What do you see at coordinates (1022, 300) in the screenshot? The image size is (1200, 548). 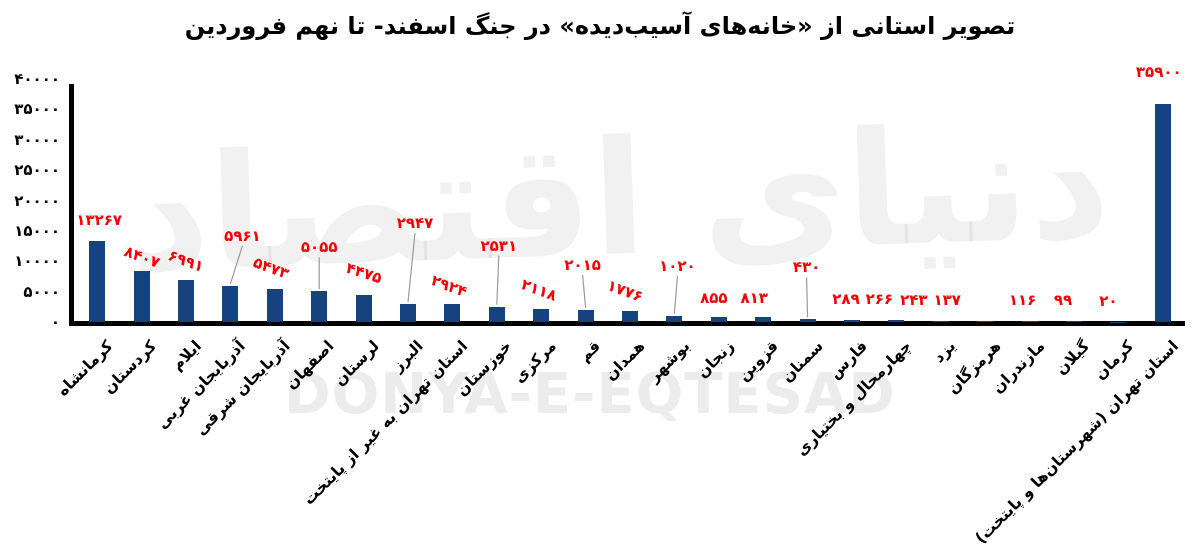 I see `bar-value-label: ۱۱۶` at bounding box center [1022, 300].